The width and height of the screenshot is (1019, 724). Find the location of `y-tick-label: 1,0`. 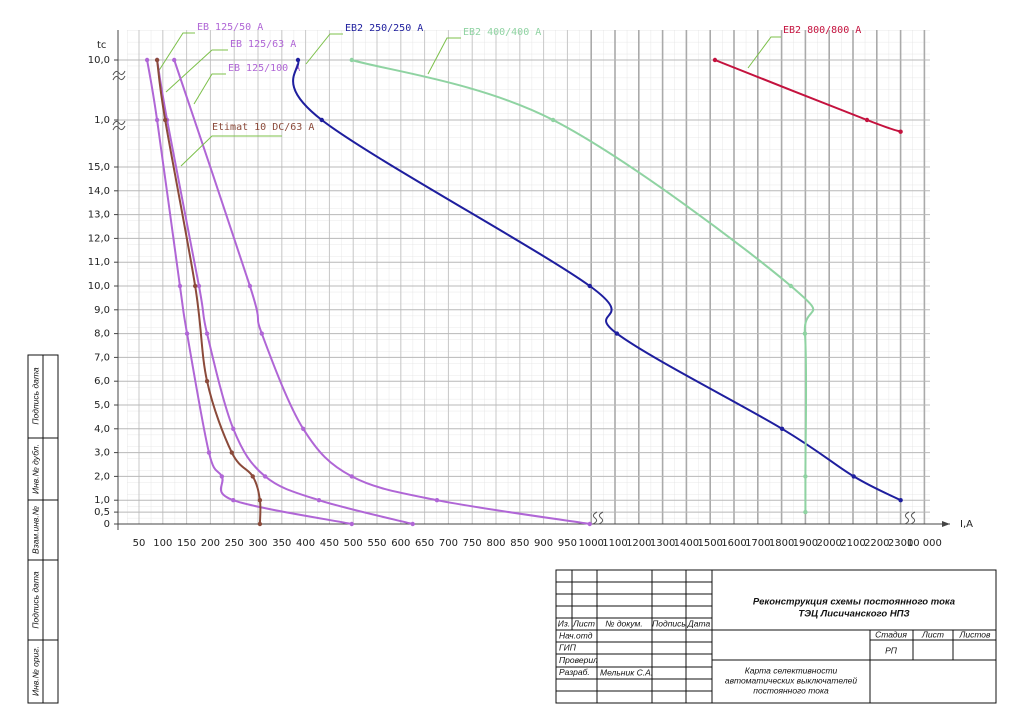

y-tick-label: 1,0 is located at coordinates (102, 500).